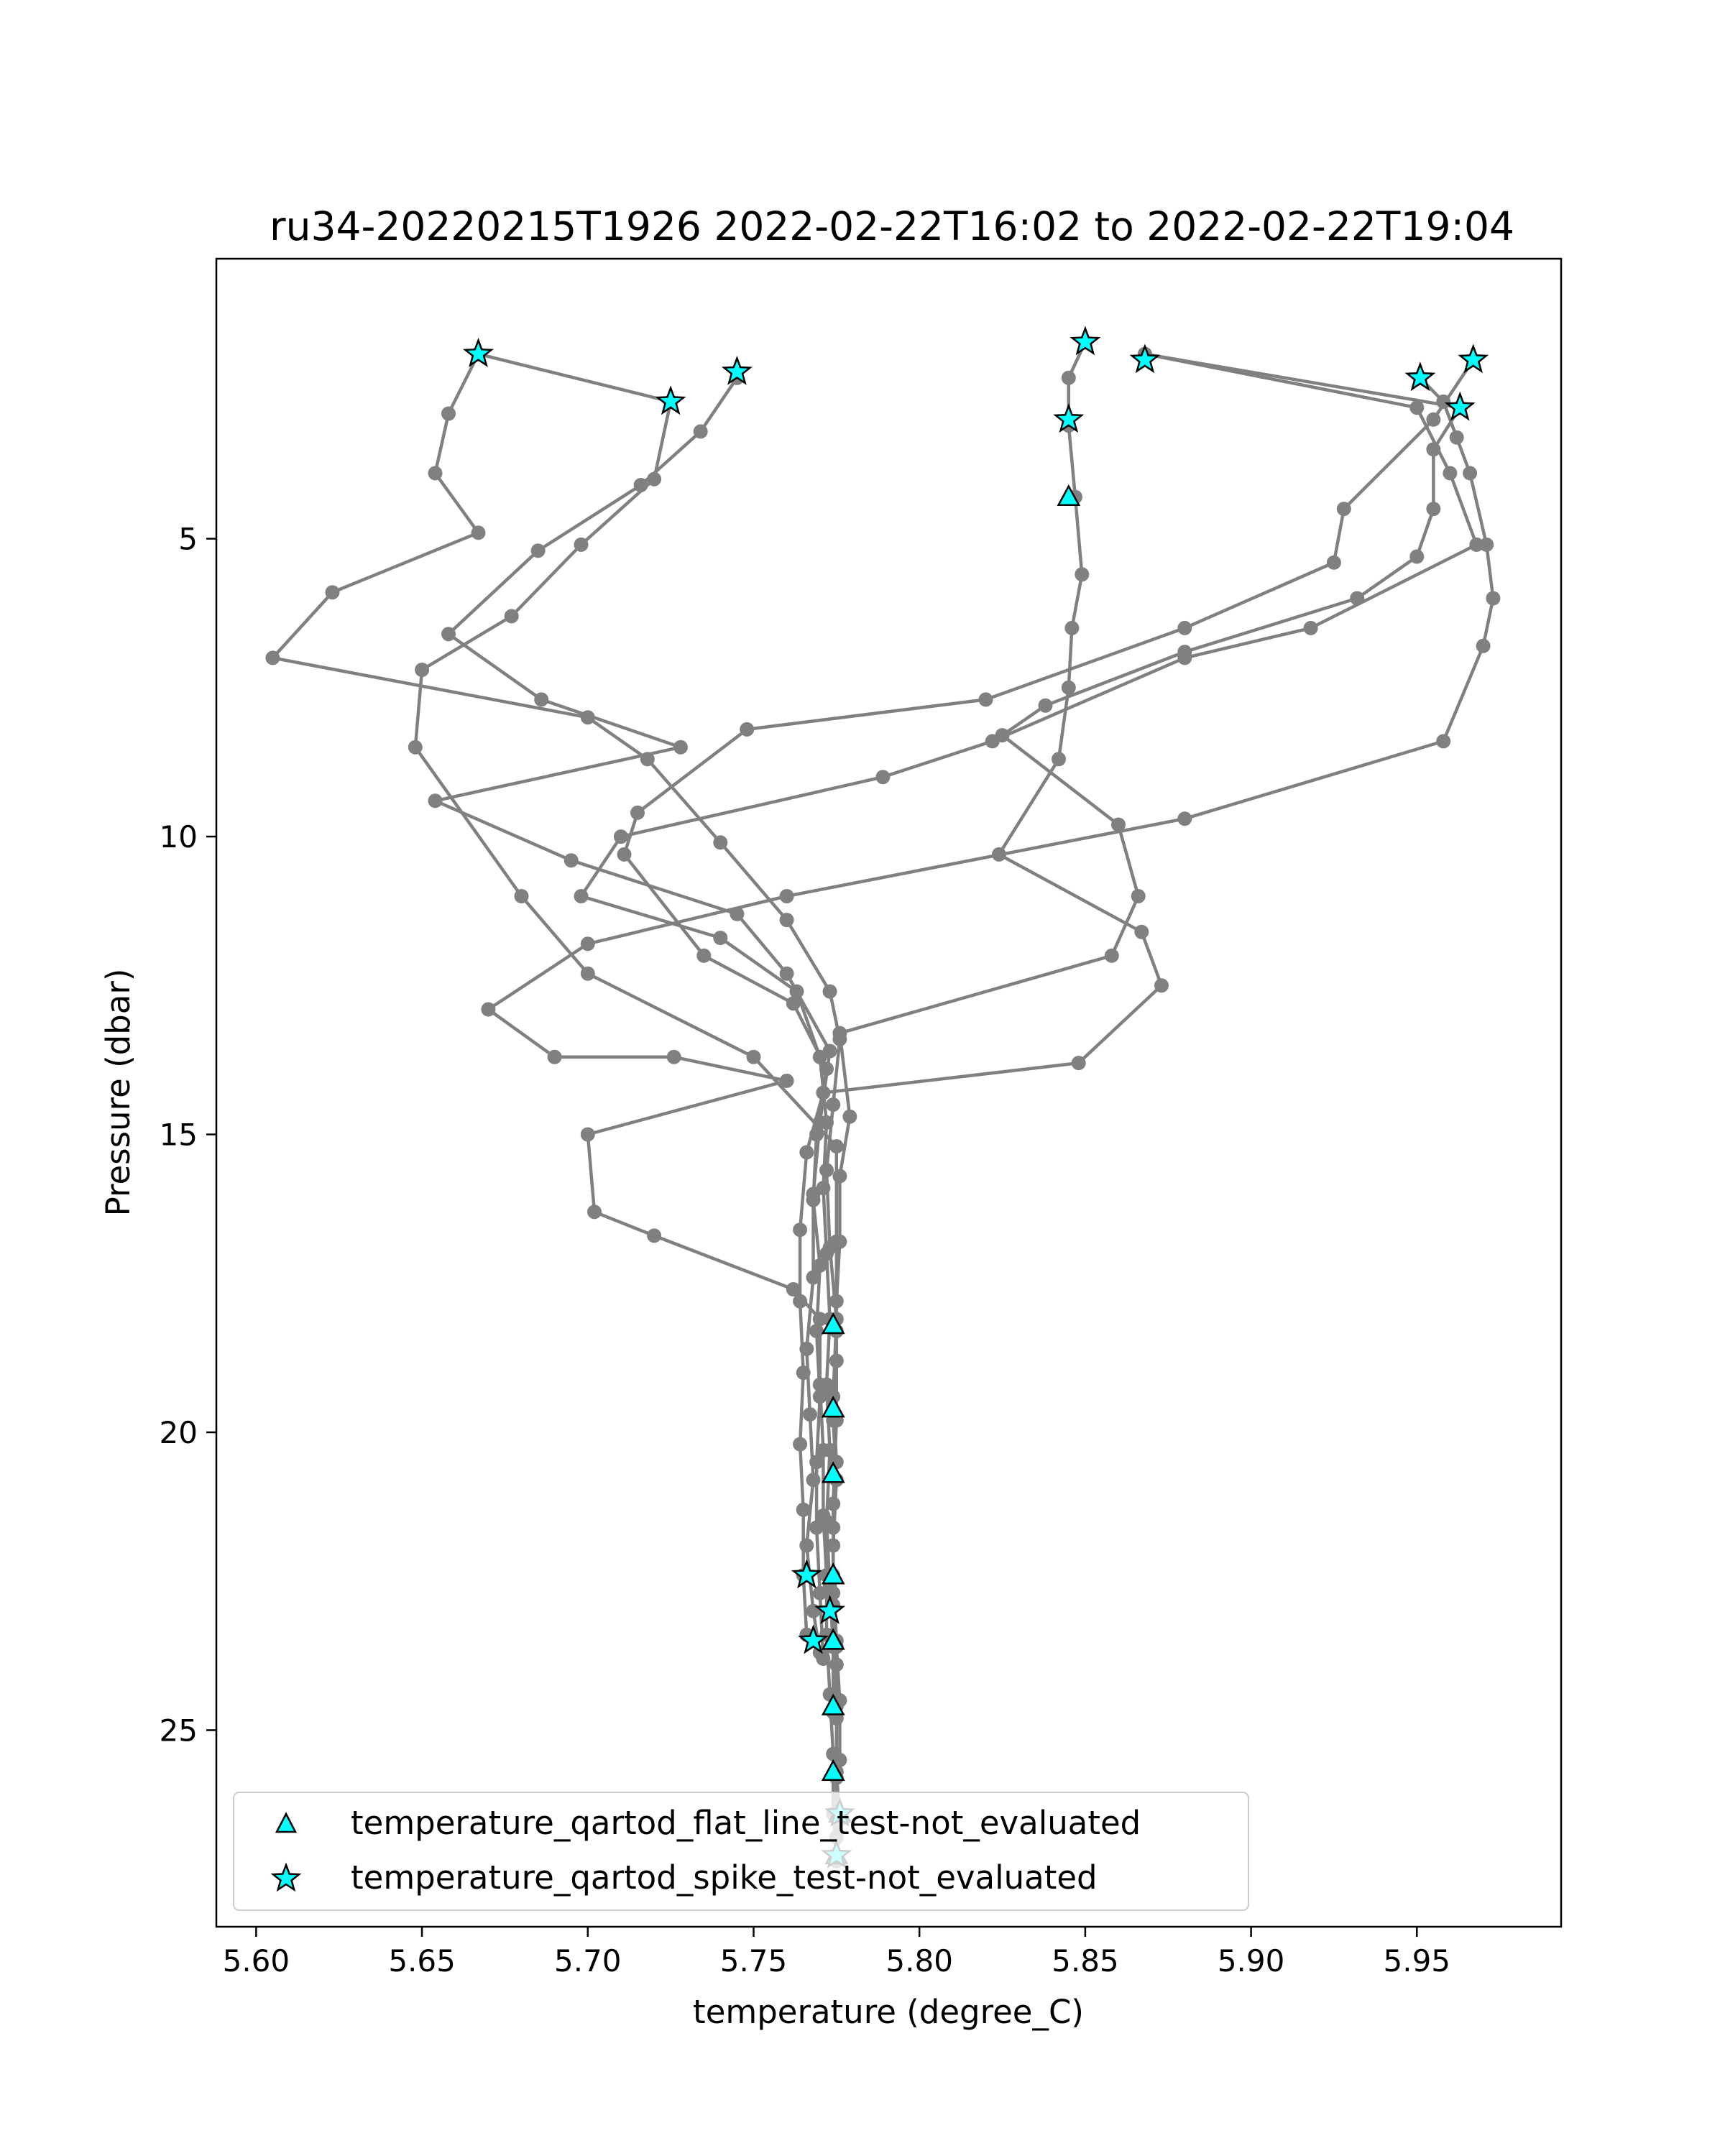  What do you see at coordinates (588, 1960) in the screenshot?
I see `x-tick-label-3: 5.70` at bounding box center [588, 1960].